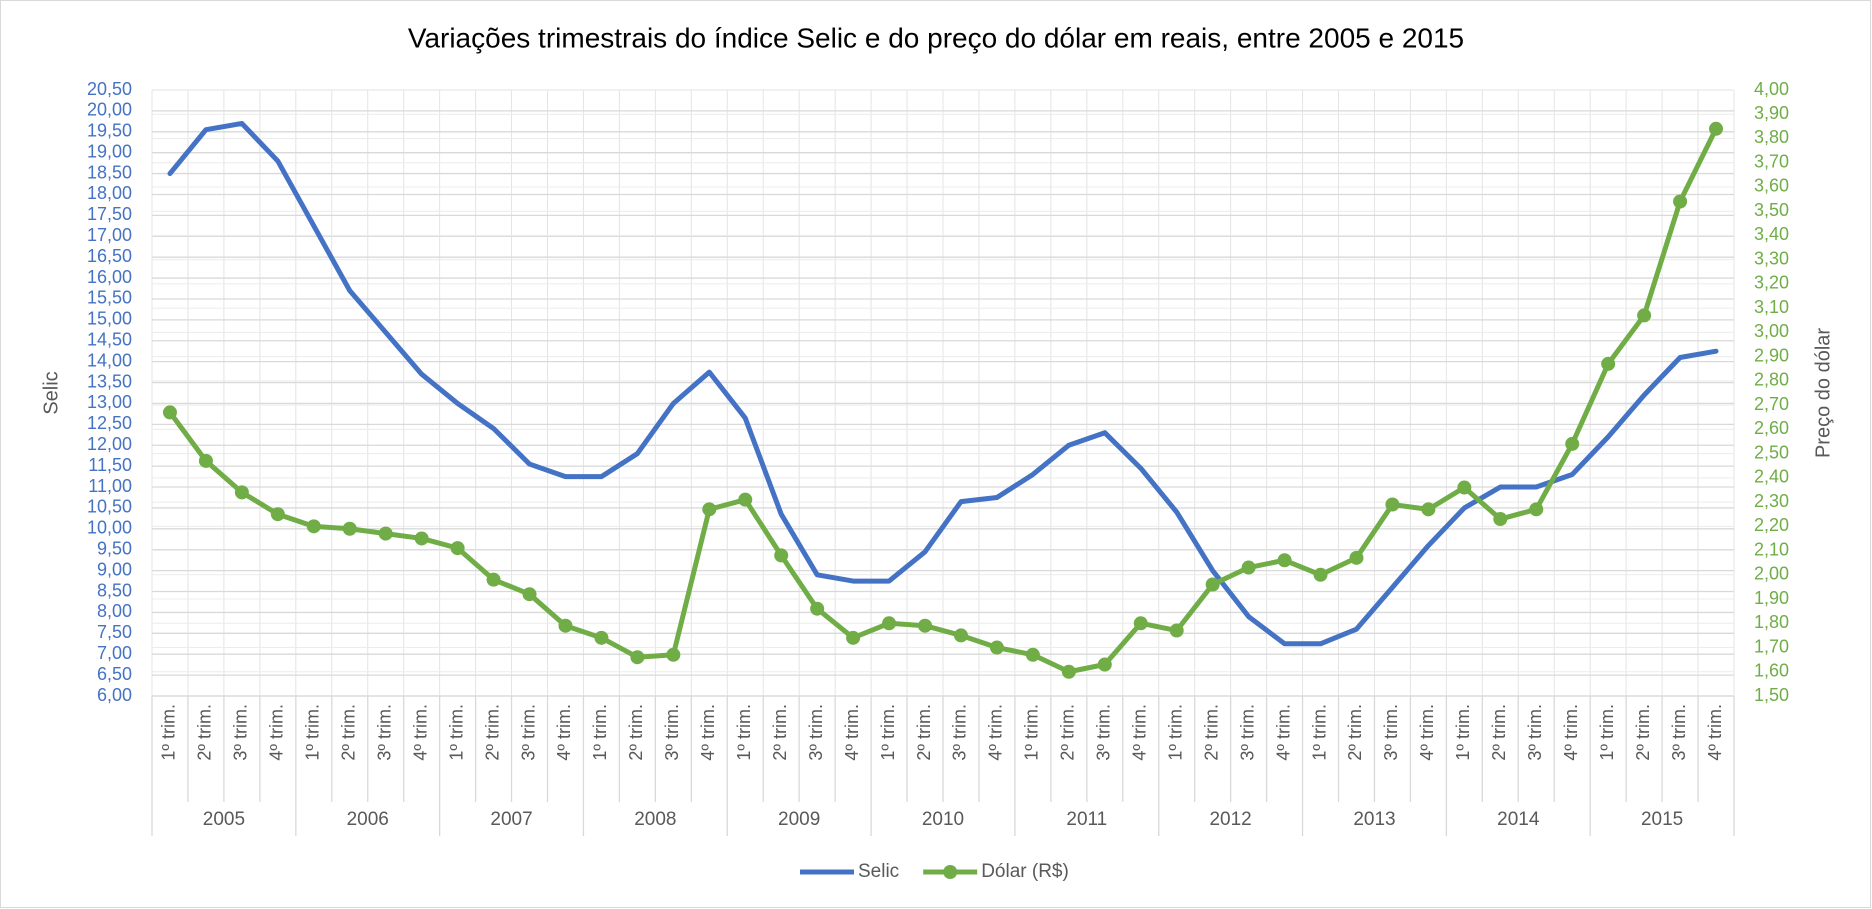 Image resolution: width=1872 pixels, height=909 pixels. I want to click on y-tick-label: 18,50, so click(109, 172).